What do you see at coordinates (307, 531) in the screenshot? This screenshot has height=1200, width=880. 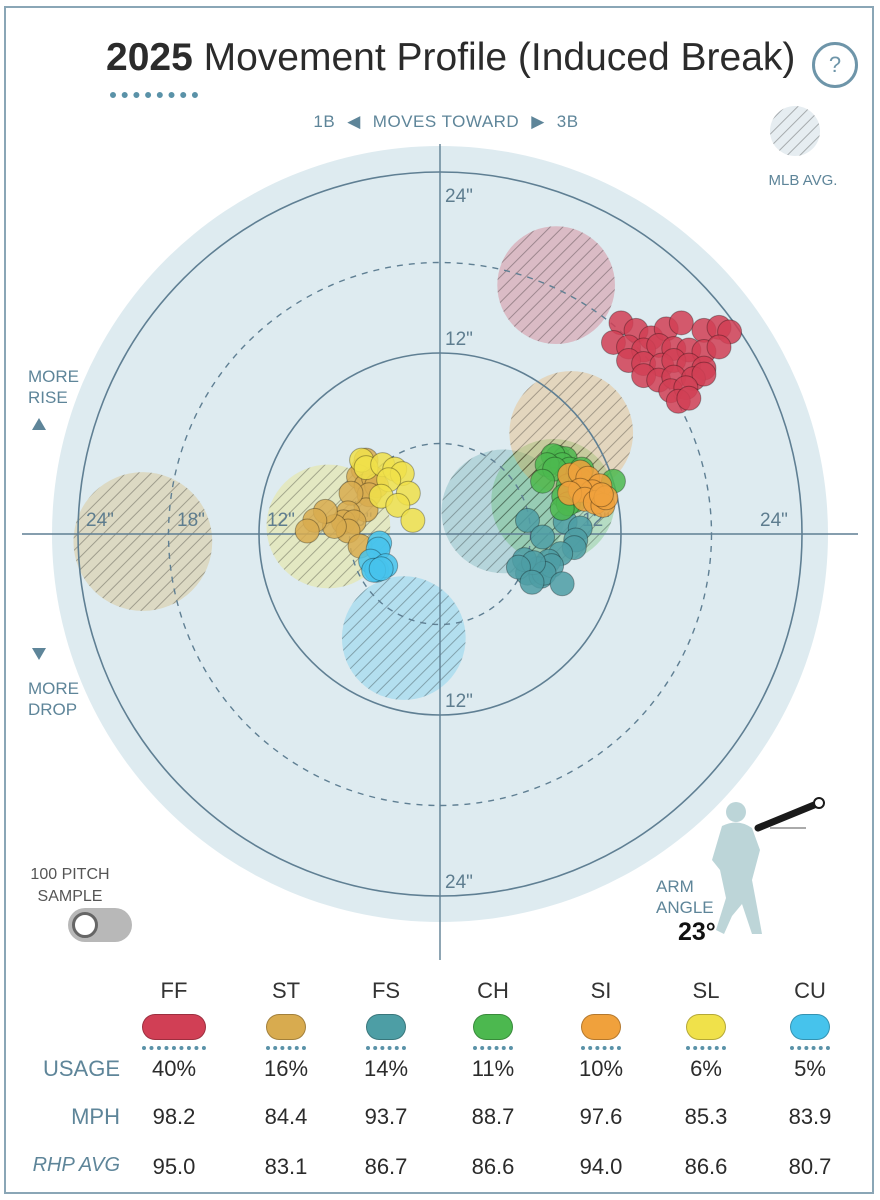 I see `pitch-point-st` at bounding box center [307, 531].